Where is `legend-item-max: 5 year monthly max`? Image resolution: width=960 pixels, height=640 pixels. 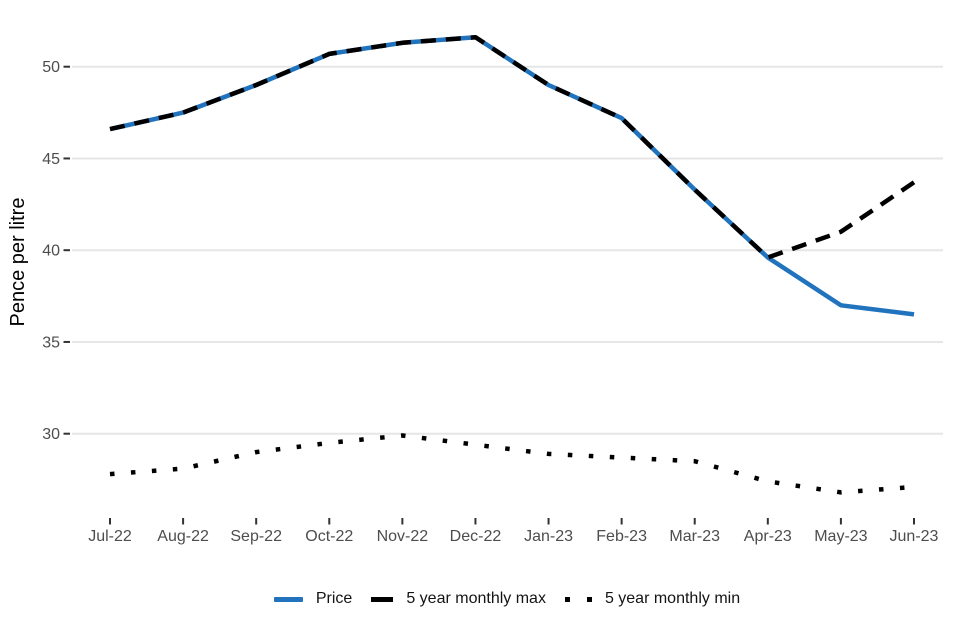 legend-item-max: 5 year monthly max is located at coordinates (458, 599).